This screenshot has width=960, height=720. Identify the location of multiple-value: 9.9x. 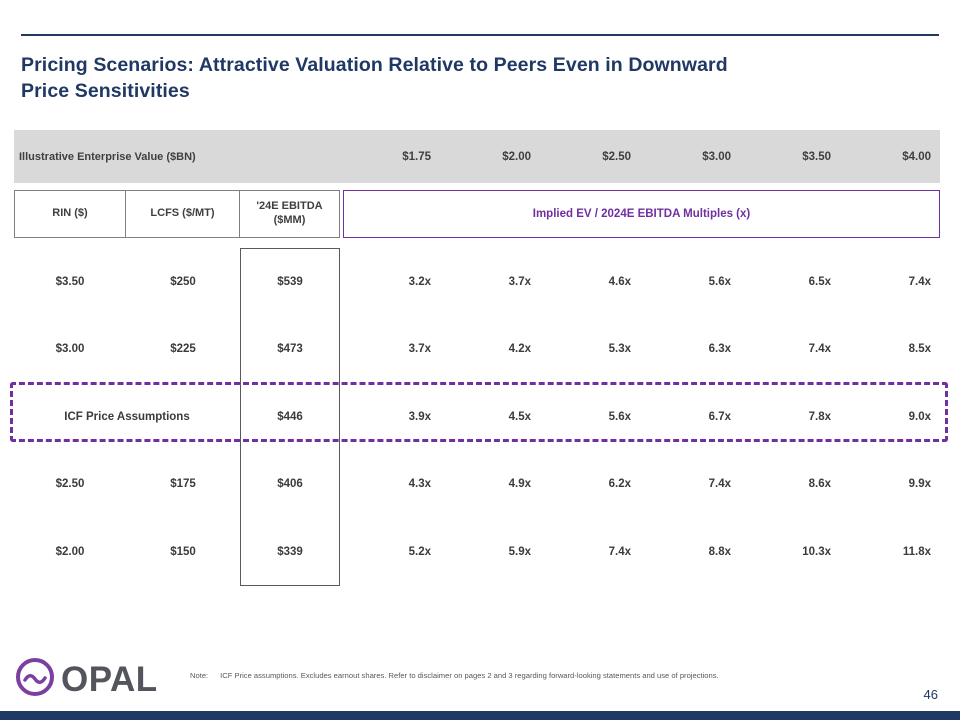
(919, 484).